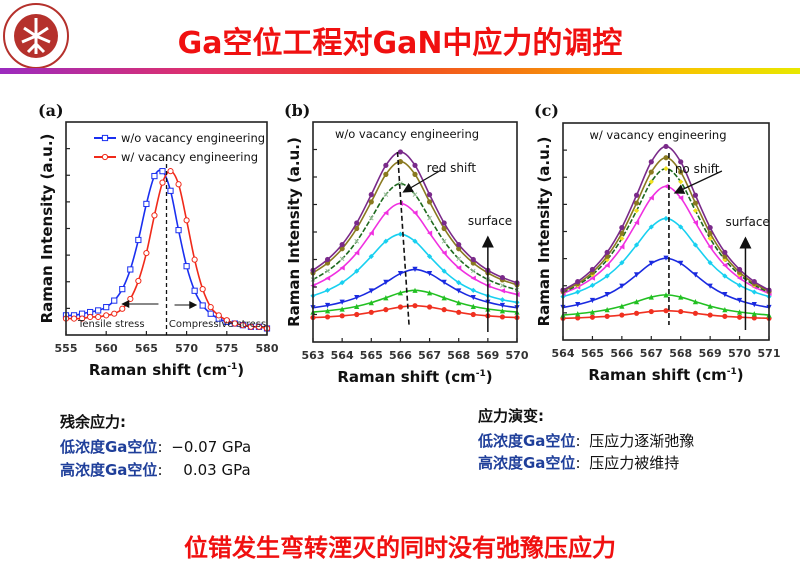 The image size is (800, 576). I want to click on chart-title: w/o vacancy engineering, so click(407, 134).